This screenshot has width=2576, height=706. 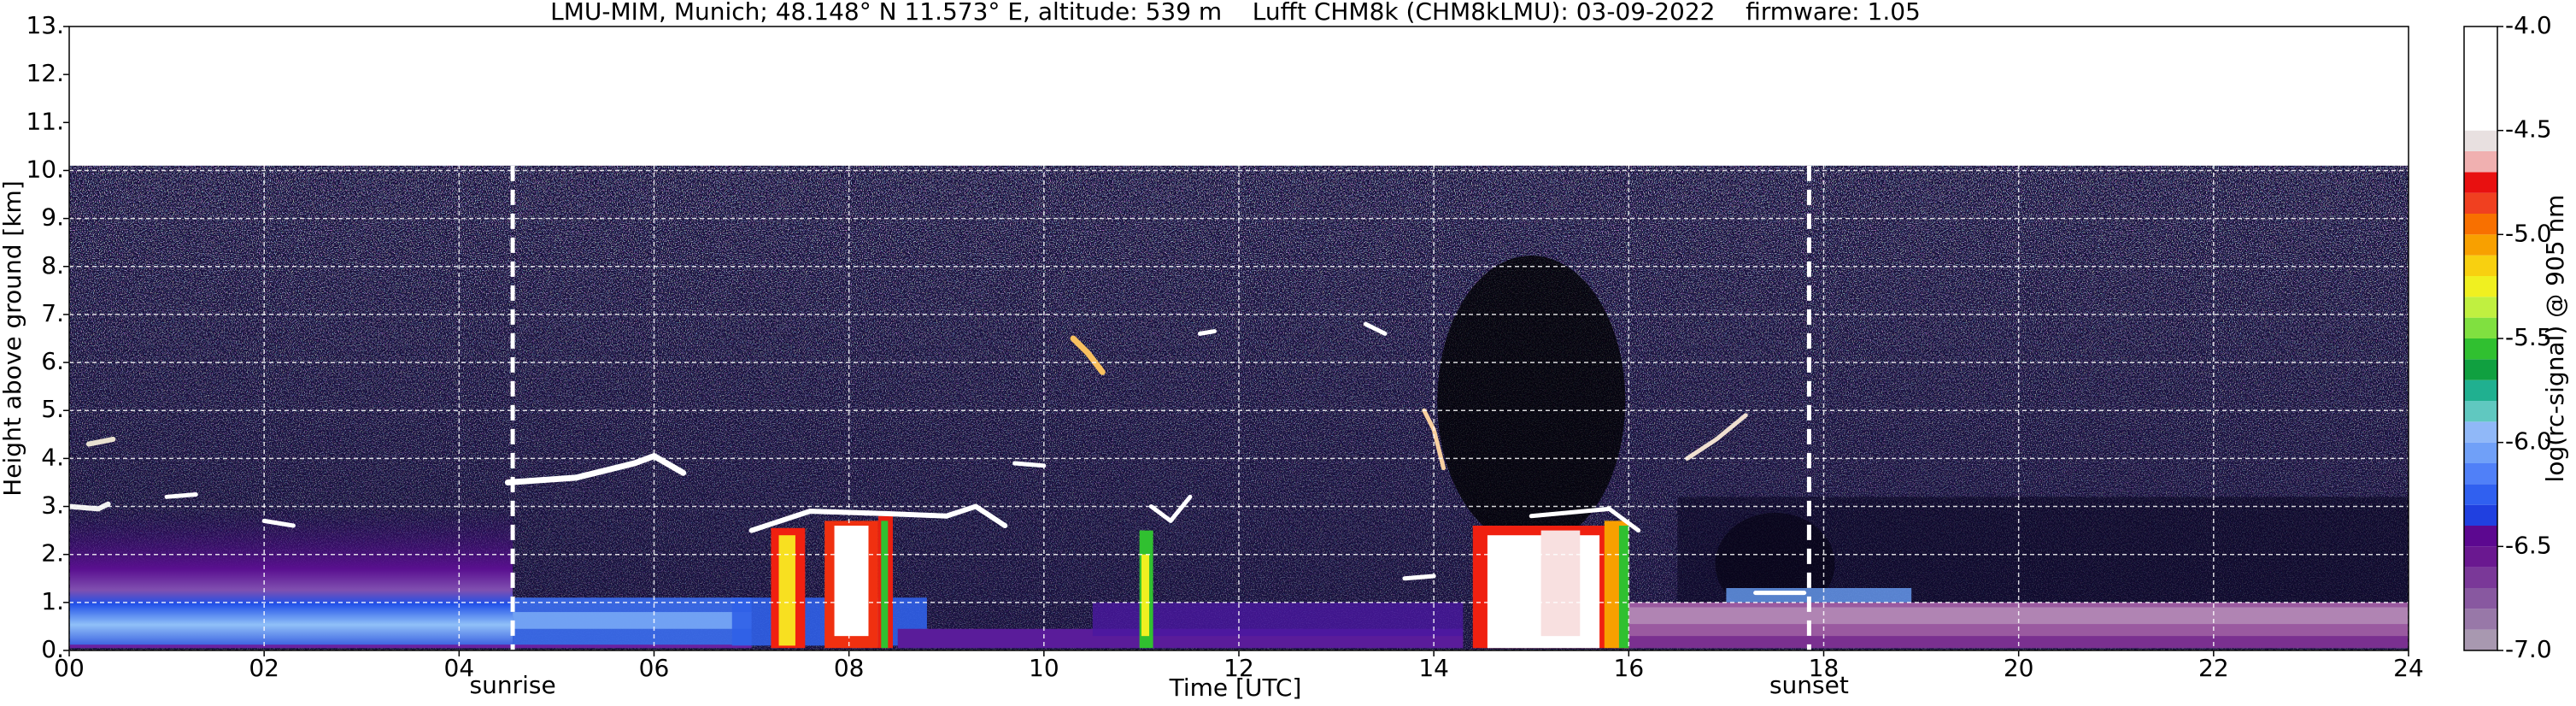 What do you see at coordinates (52, 265) in the screenshot?
I see `y-tick-label: 8.` at bounding box center [52, 265].